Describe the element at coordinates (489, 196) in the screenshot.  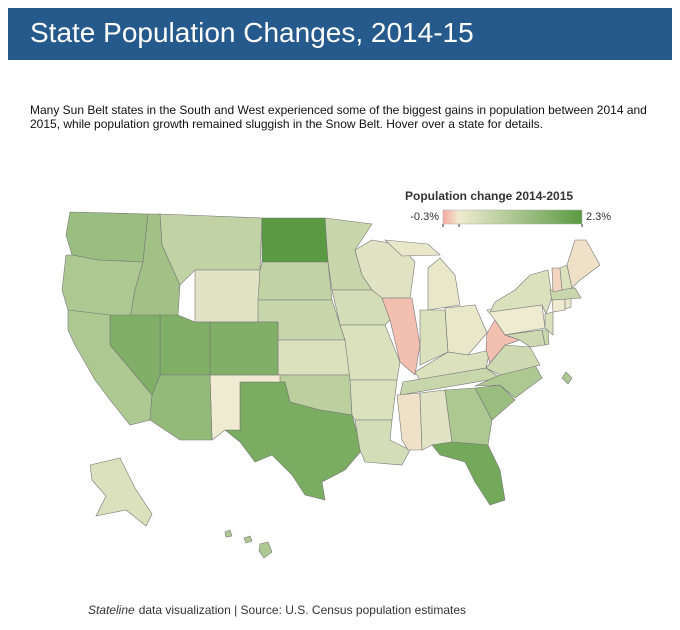
I see `legend-title: Population change 2014-2015` at that location.